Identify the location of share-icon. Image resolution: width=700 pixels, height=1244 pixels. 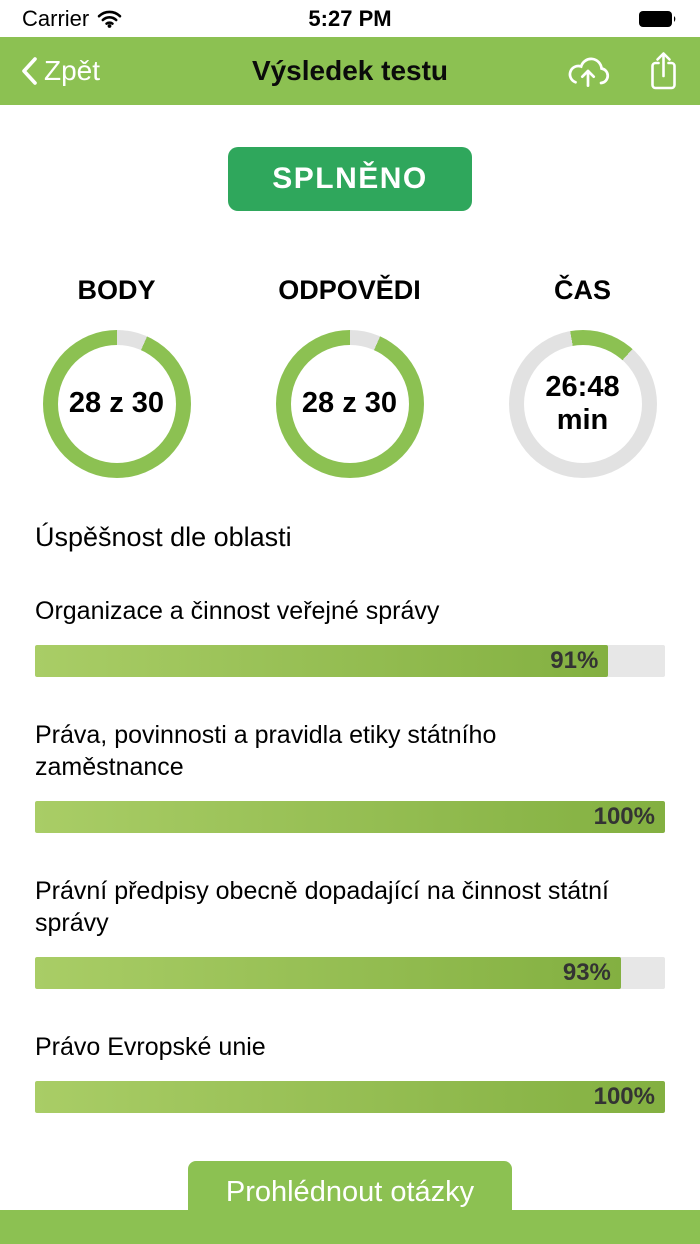
(663, 71).